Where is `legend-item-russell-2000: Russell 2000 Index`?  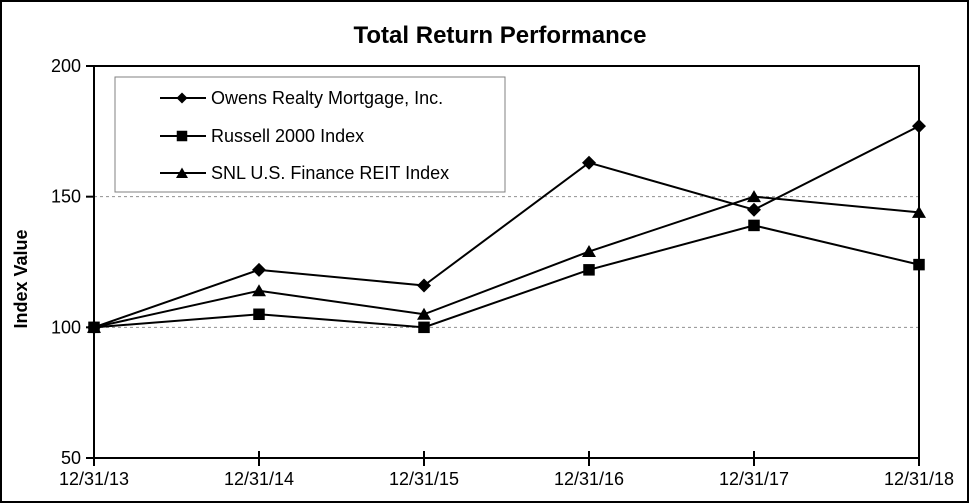
legend-item-russell-2000: Russell 2000 Index is located at coordinates (262, 136).